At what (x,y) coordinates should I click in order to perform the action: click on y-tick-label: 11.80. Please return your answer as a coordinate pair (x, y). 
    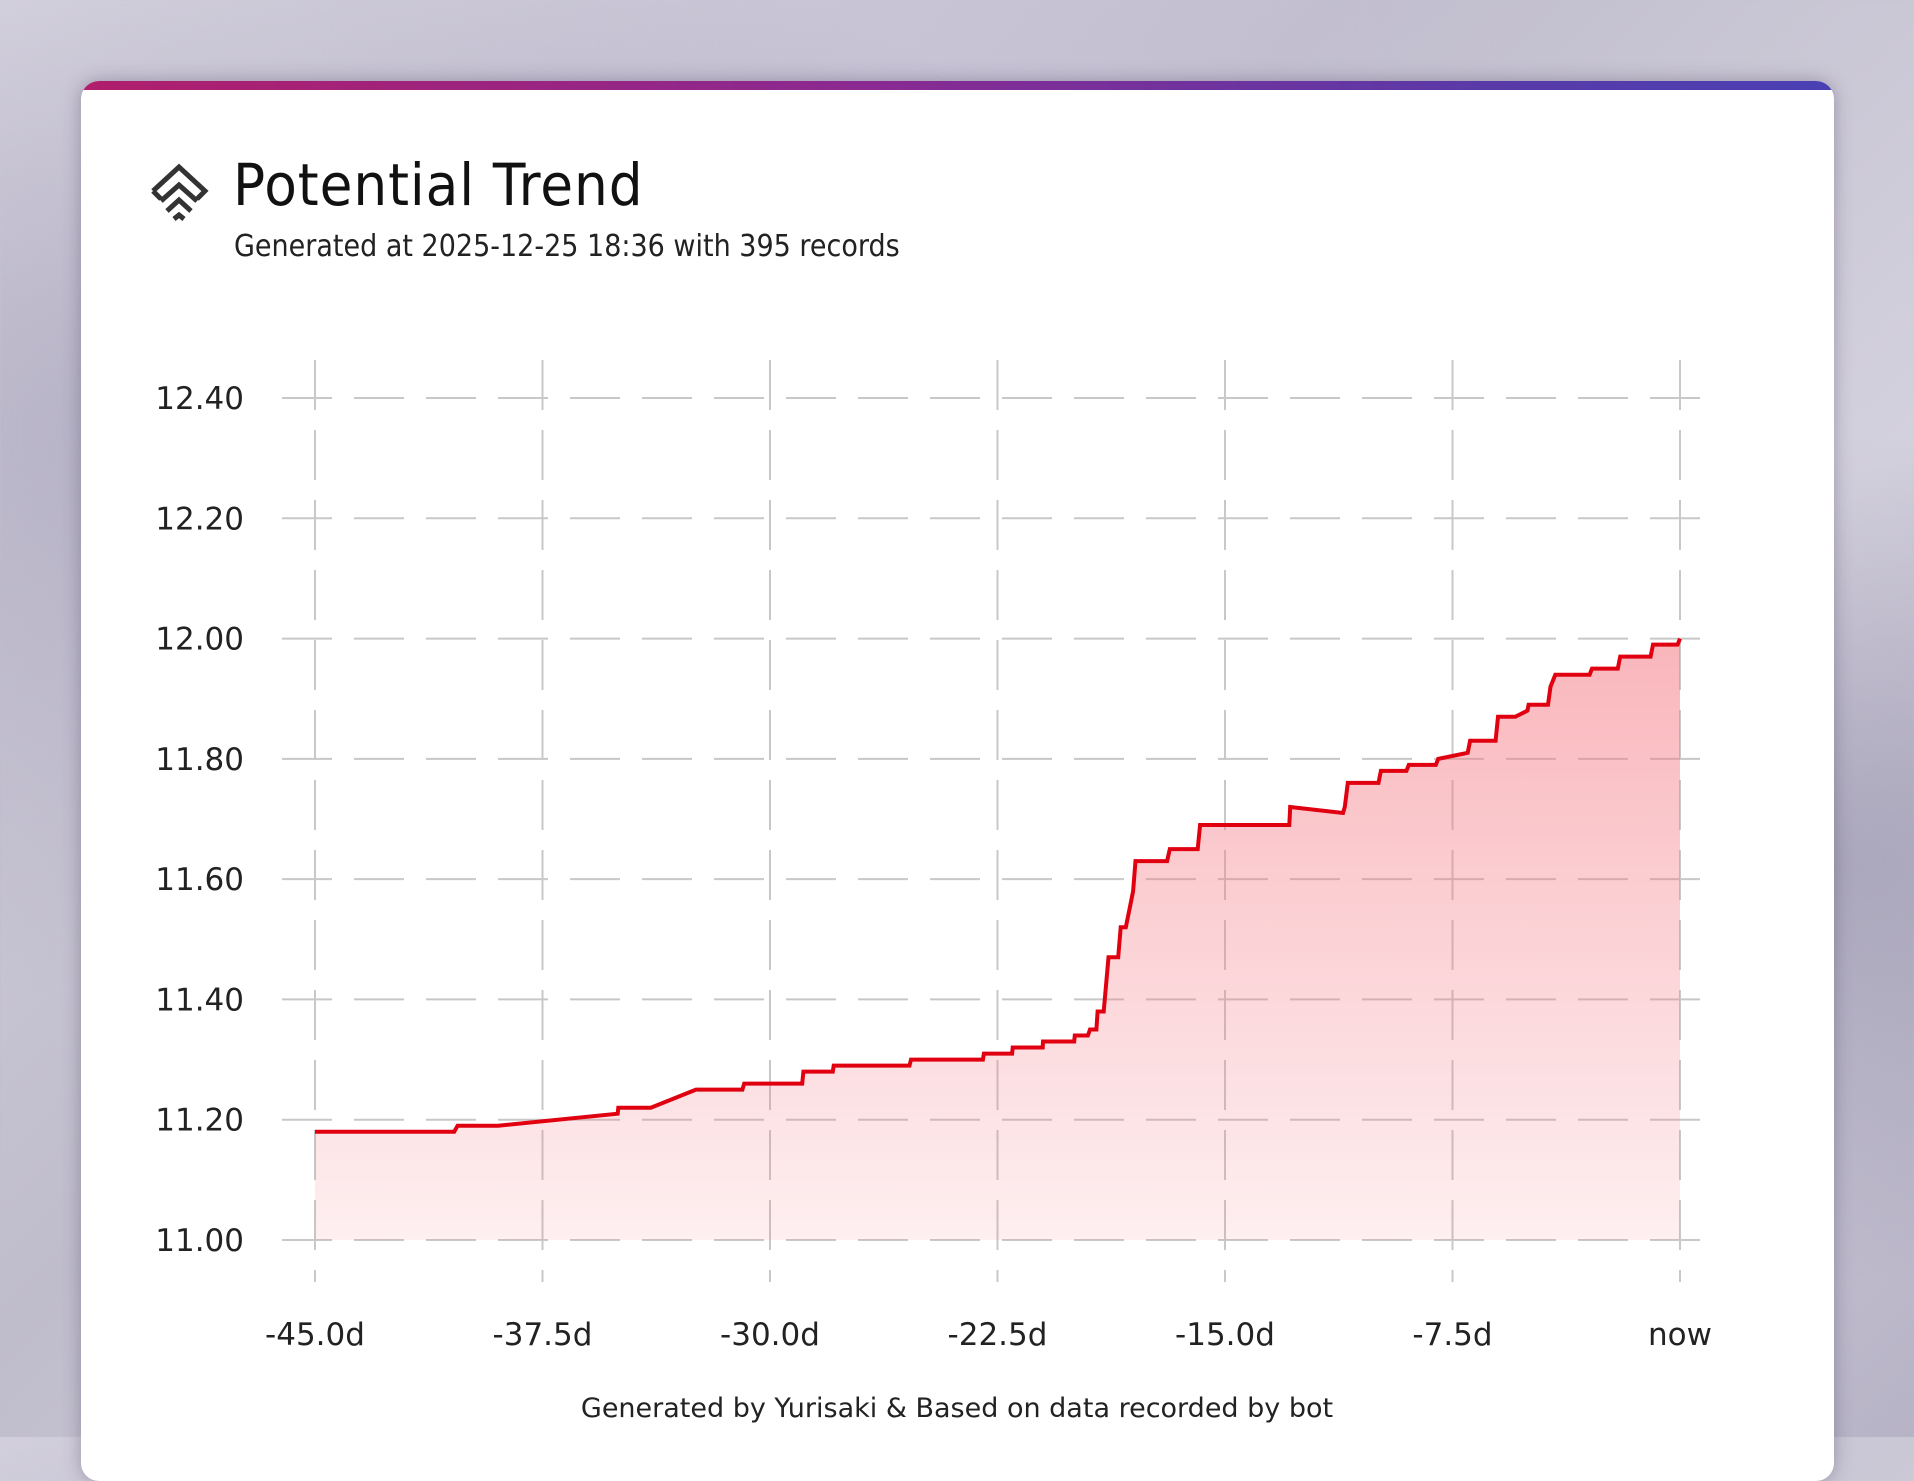
    Looking at the image, I should click on (199, 760).